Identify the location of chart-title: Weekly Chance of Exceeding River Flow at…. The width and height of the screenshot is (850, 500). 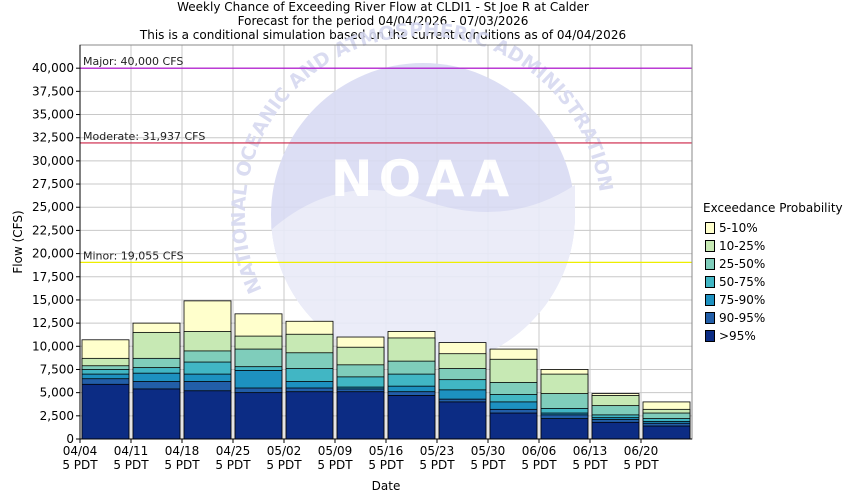
(383, 7).